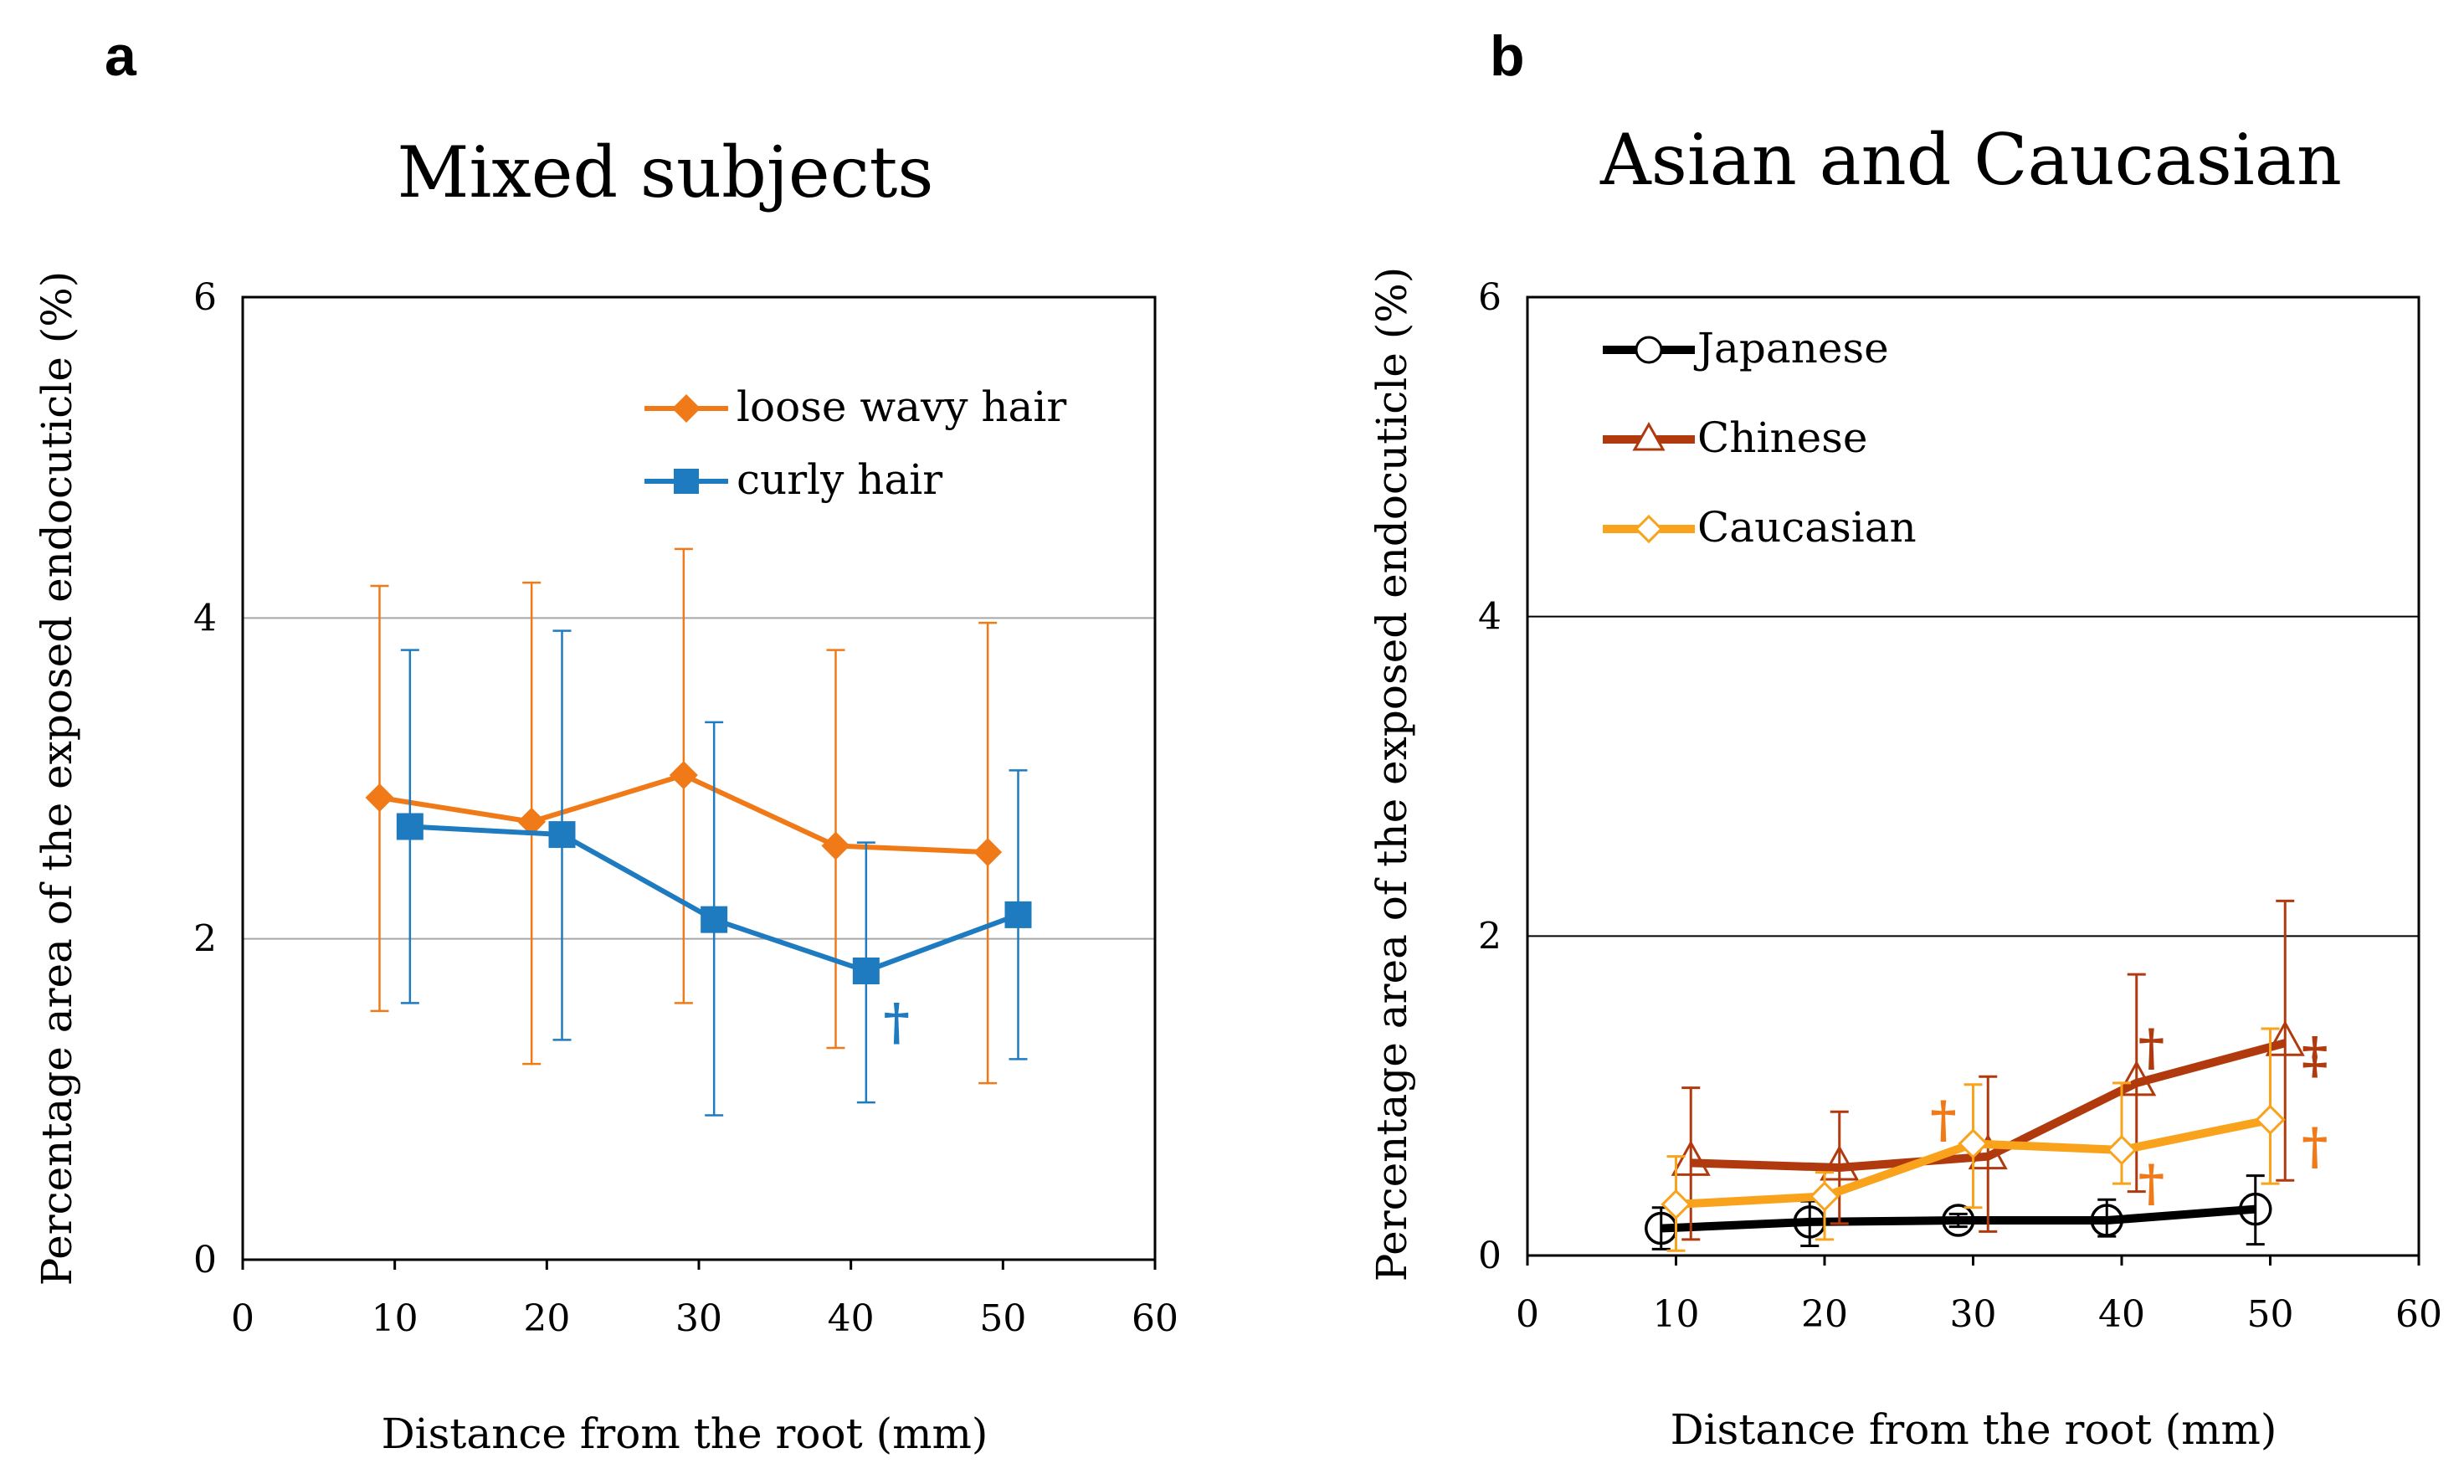  What do you see at coordinates (1824, 1315) in the screenshot?
I see `b-x-tick-20: 20` at bounding box center [1824, 1315].